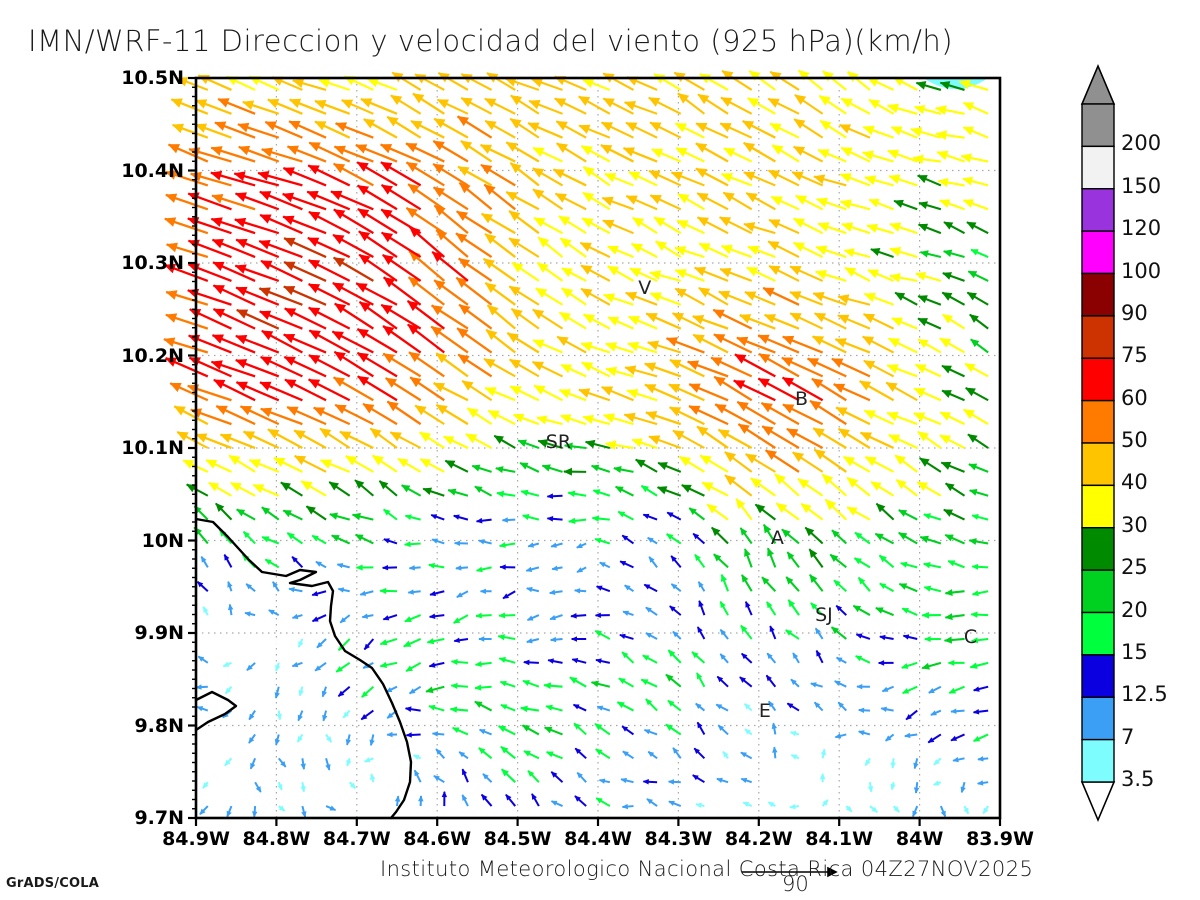  What do you see at coordinates (758, 839) in the screenshot?
I see `x-axis-tick-label: 84.2W` at bounding box center [758, 839].